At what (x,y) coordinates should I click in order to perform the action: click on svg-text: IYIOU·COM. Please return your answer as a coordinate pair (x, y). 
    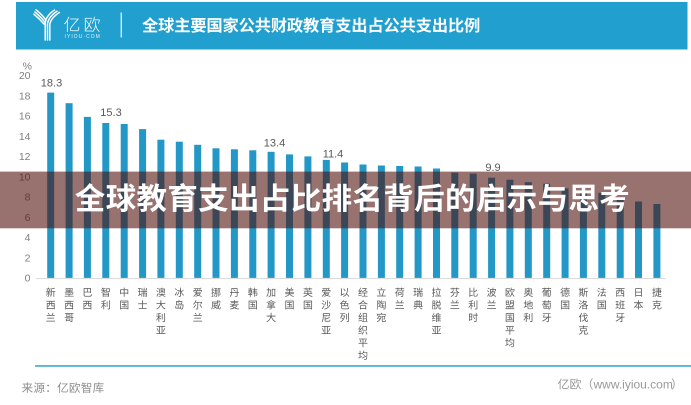
    Looking at the image, I should click on (83, 37).